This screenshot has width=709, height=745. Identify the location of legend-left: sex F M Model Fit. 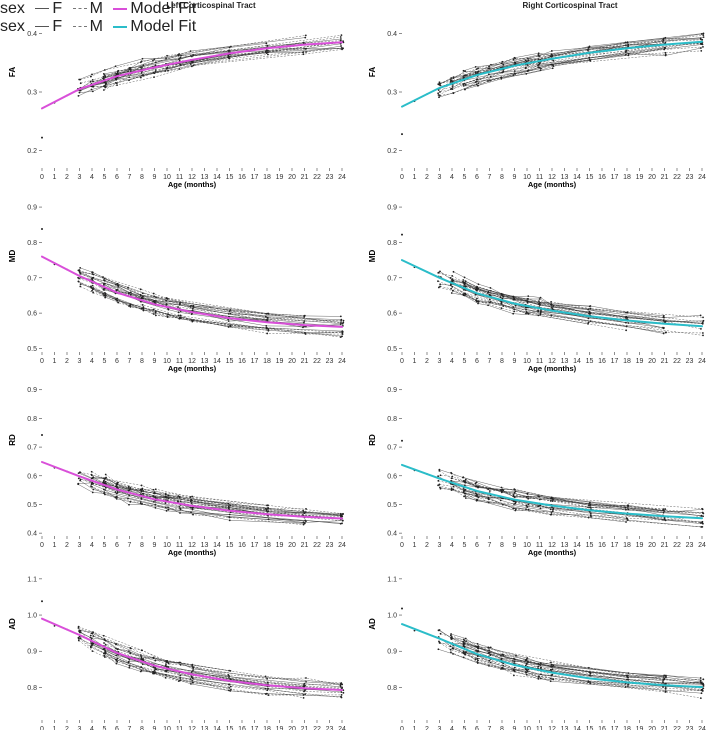
(354, 9).